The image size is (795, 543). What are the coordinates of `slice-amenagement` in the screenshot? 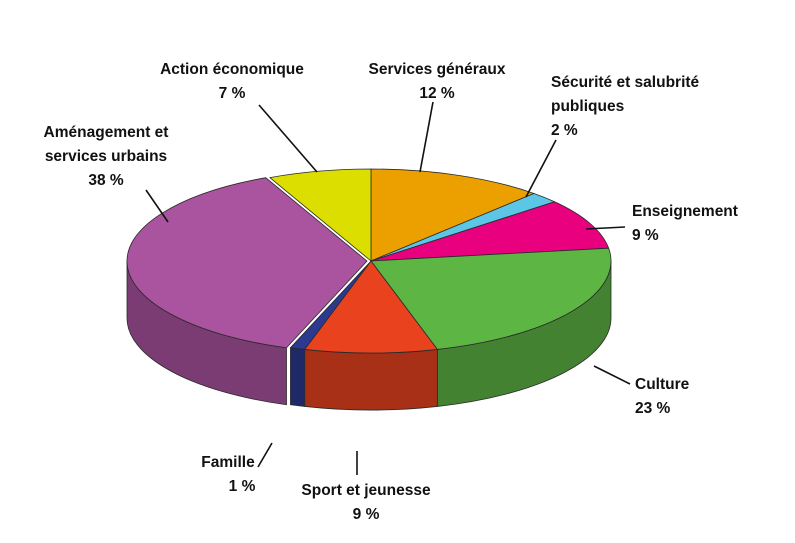 It's located at (247, 263).